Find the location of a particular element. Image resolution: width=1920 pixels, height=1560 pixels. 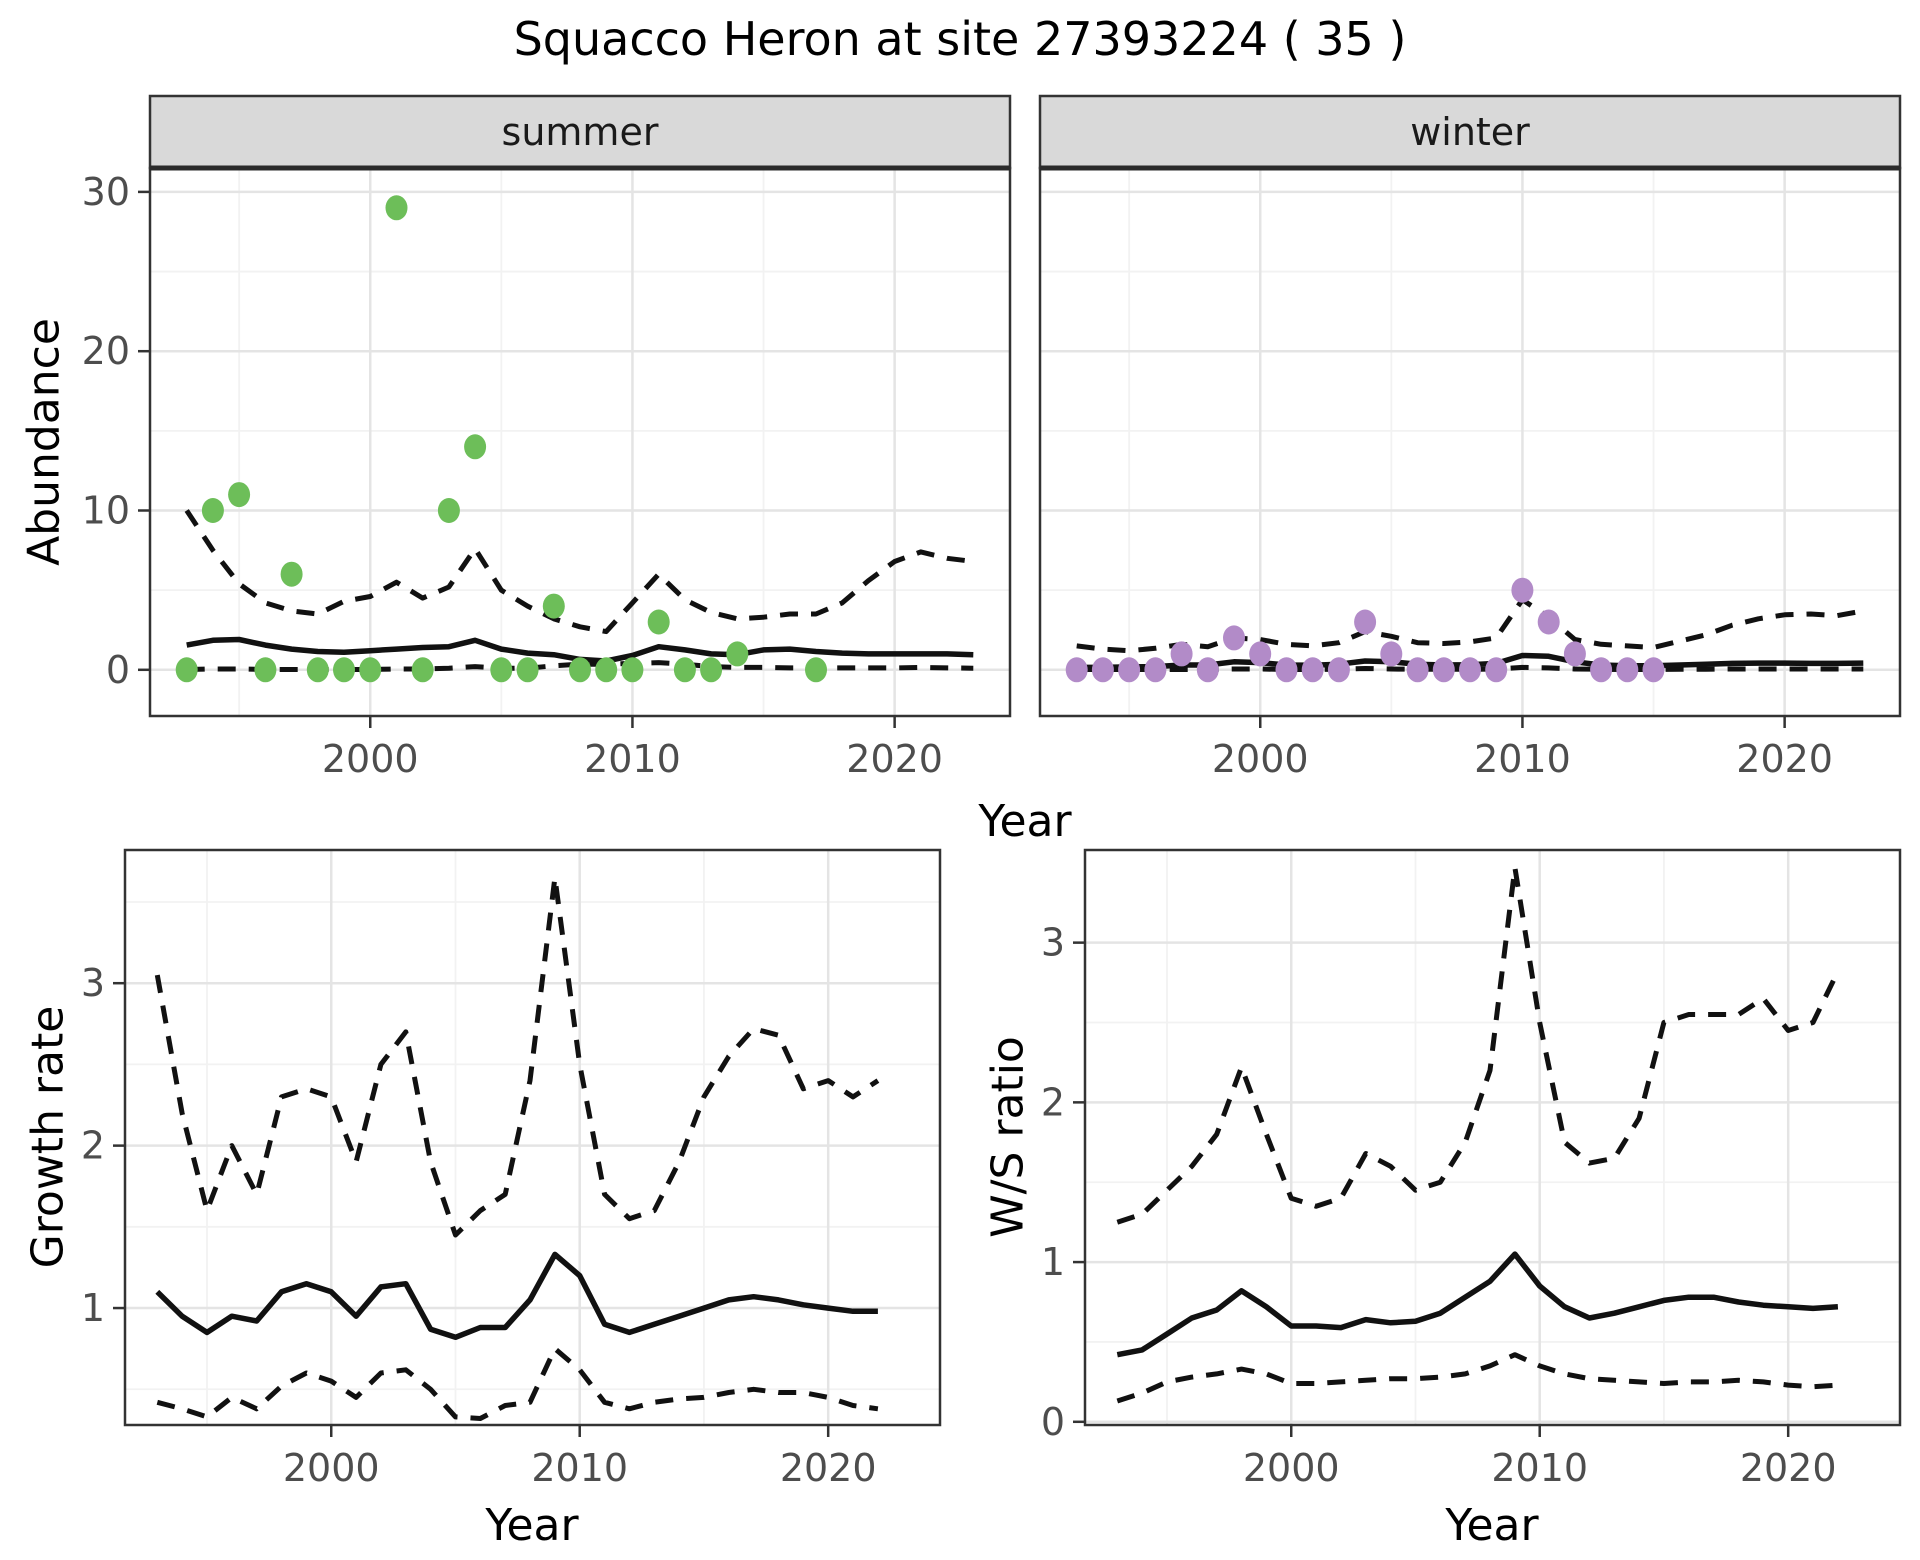

bottom-right-year-axis-label: Year is located at coordinates (1492, 1525).